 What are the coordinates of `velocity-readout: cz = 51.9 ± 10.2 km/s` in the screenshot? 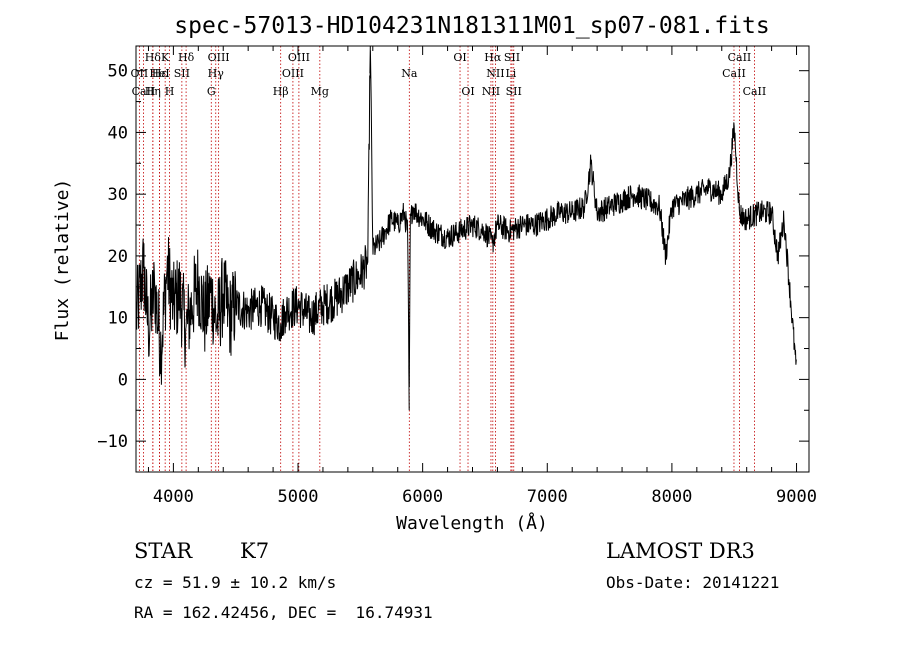 It's located at (235, 582).